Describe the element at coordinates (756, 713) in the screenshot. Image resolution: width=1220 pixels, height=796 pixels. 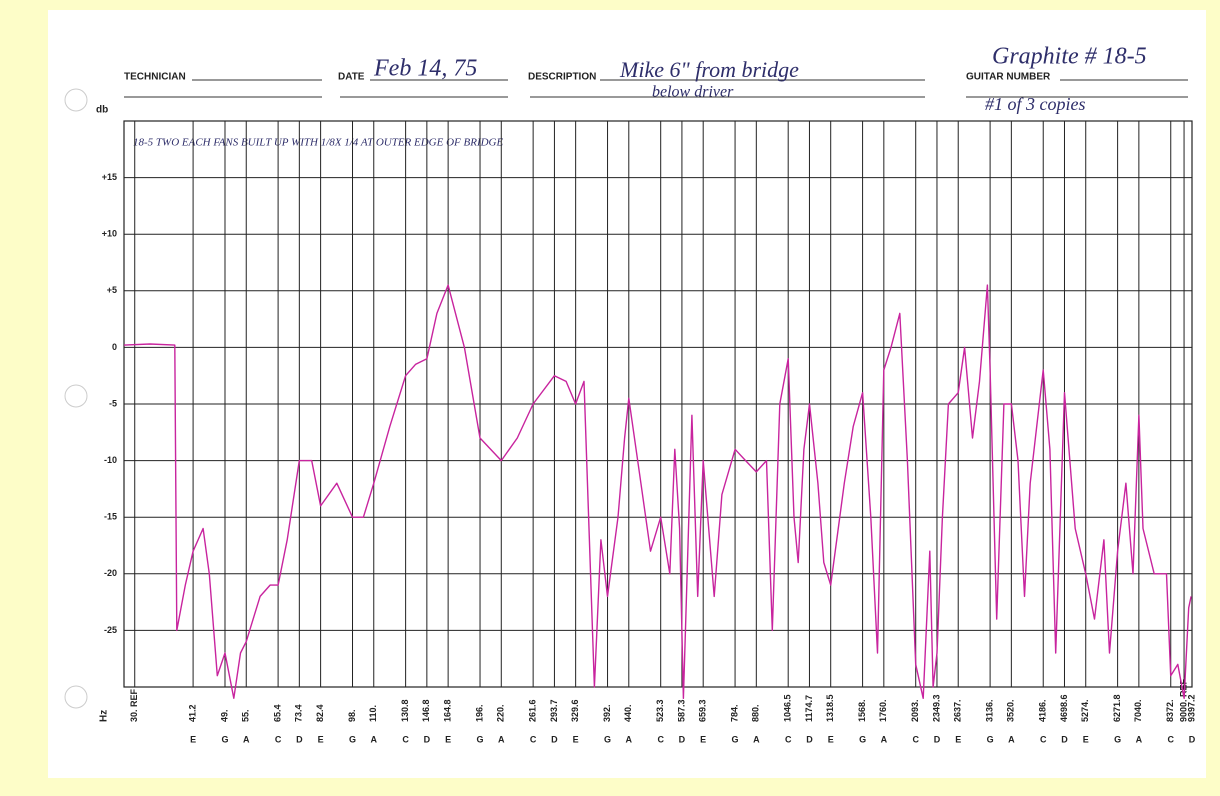
I see `x-tick-label: 880.` at that location.